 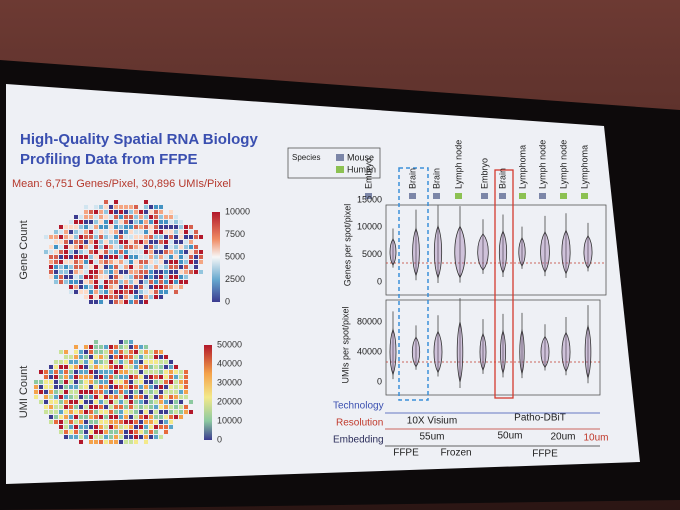 What do you see at coordinates (502, 178) in the screenshot?
I see `sample-label: Brain` at bounding box center [502, 178].